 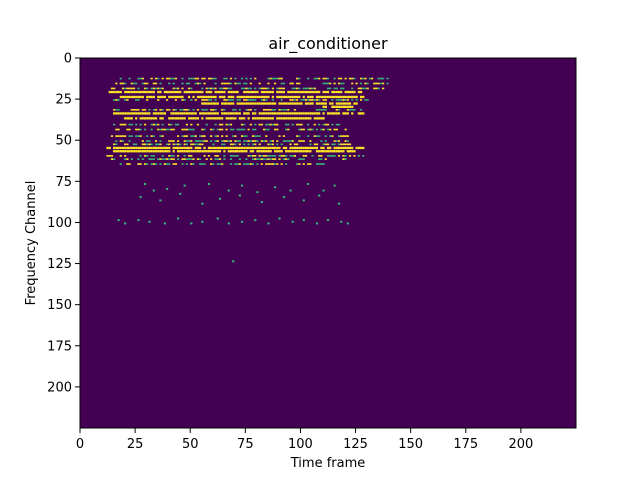 I want to click on x-axis: 0 25 50 75 100 125 150 175 200, so click(x=304, y=440).